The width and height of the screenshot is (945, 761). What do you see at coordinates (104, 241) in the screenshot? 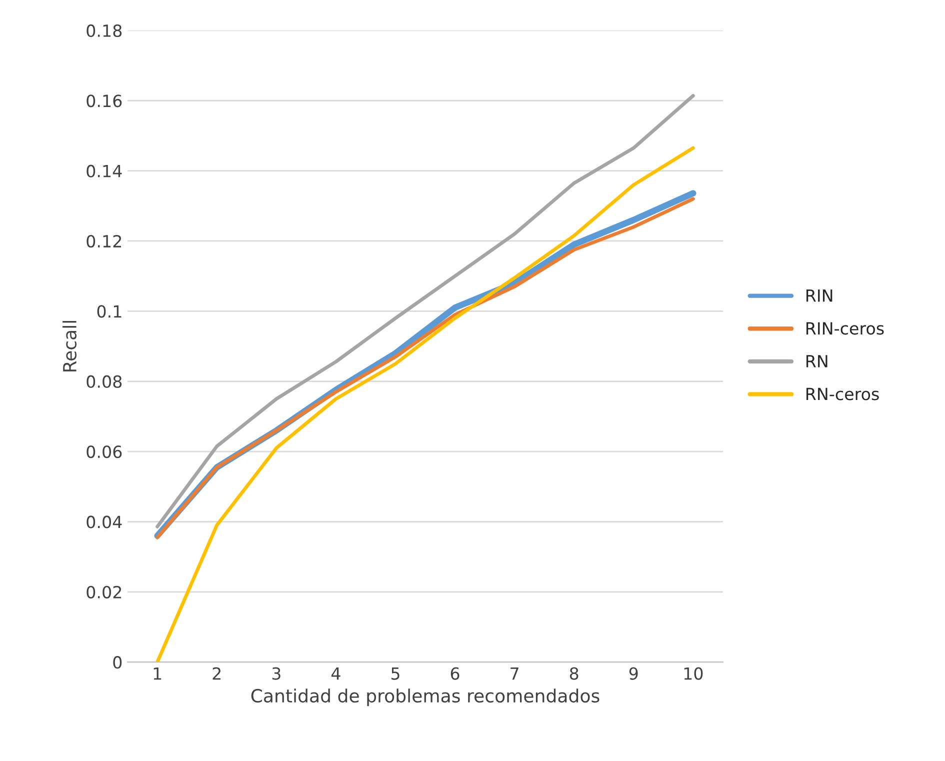
I see `y-tick-label: 0.12` at bounding box center [104, 241].